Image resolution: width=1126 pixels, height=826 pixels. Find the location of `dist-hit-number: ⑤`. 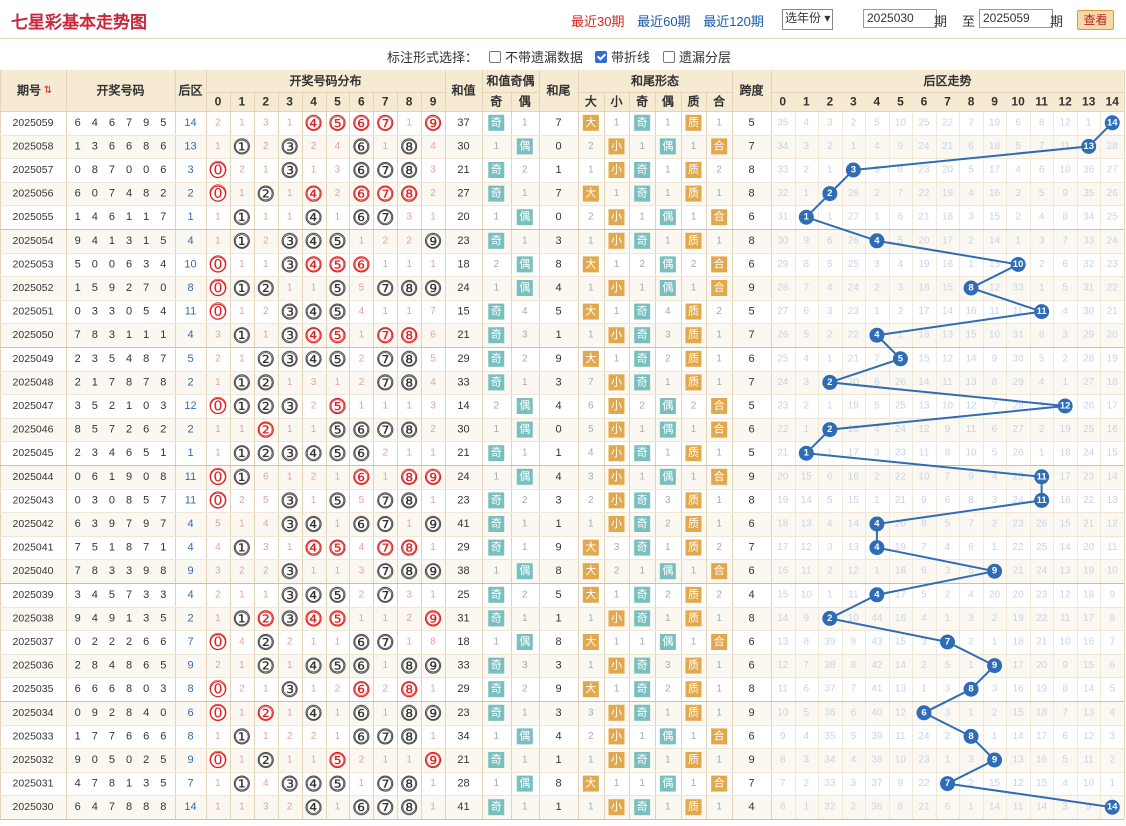

dist-hit-number: ⑤ is located at coordinates (337, 761).